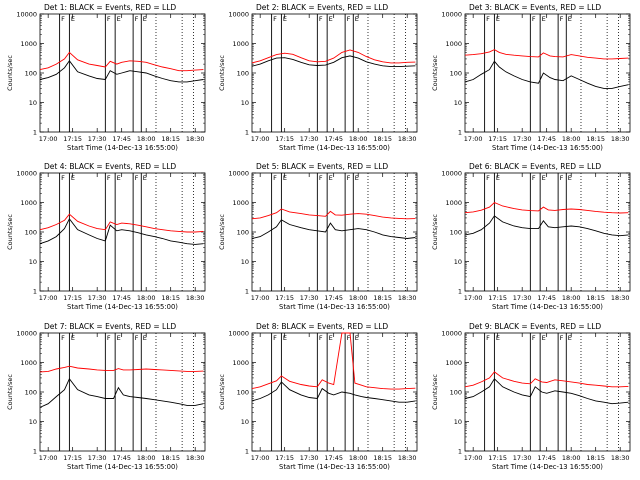  Describe the element at coordinates (322, 326) in the screenshot. I see `panel-title: Det 8: BLACK = Events, RED = LLD` at that location.